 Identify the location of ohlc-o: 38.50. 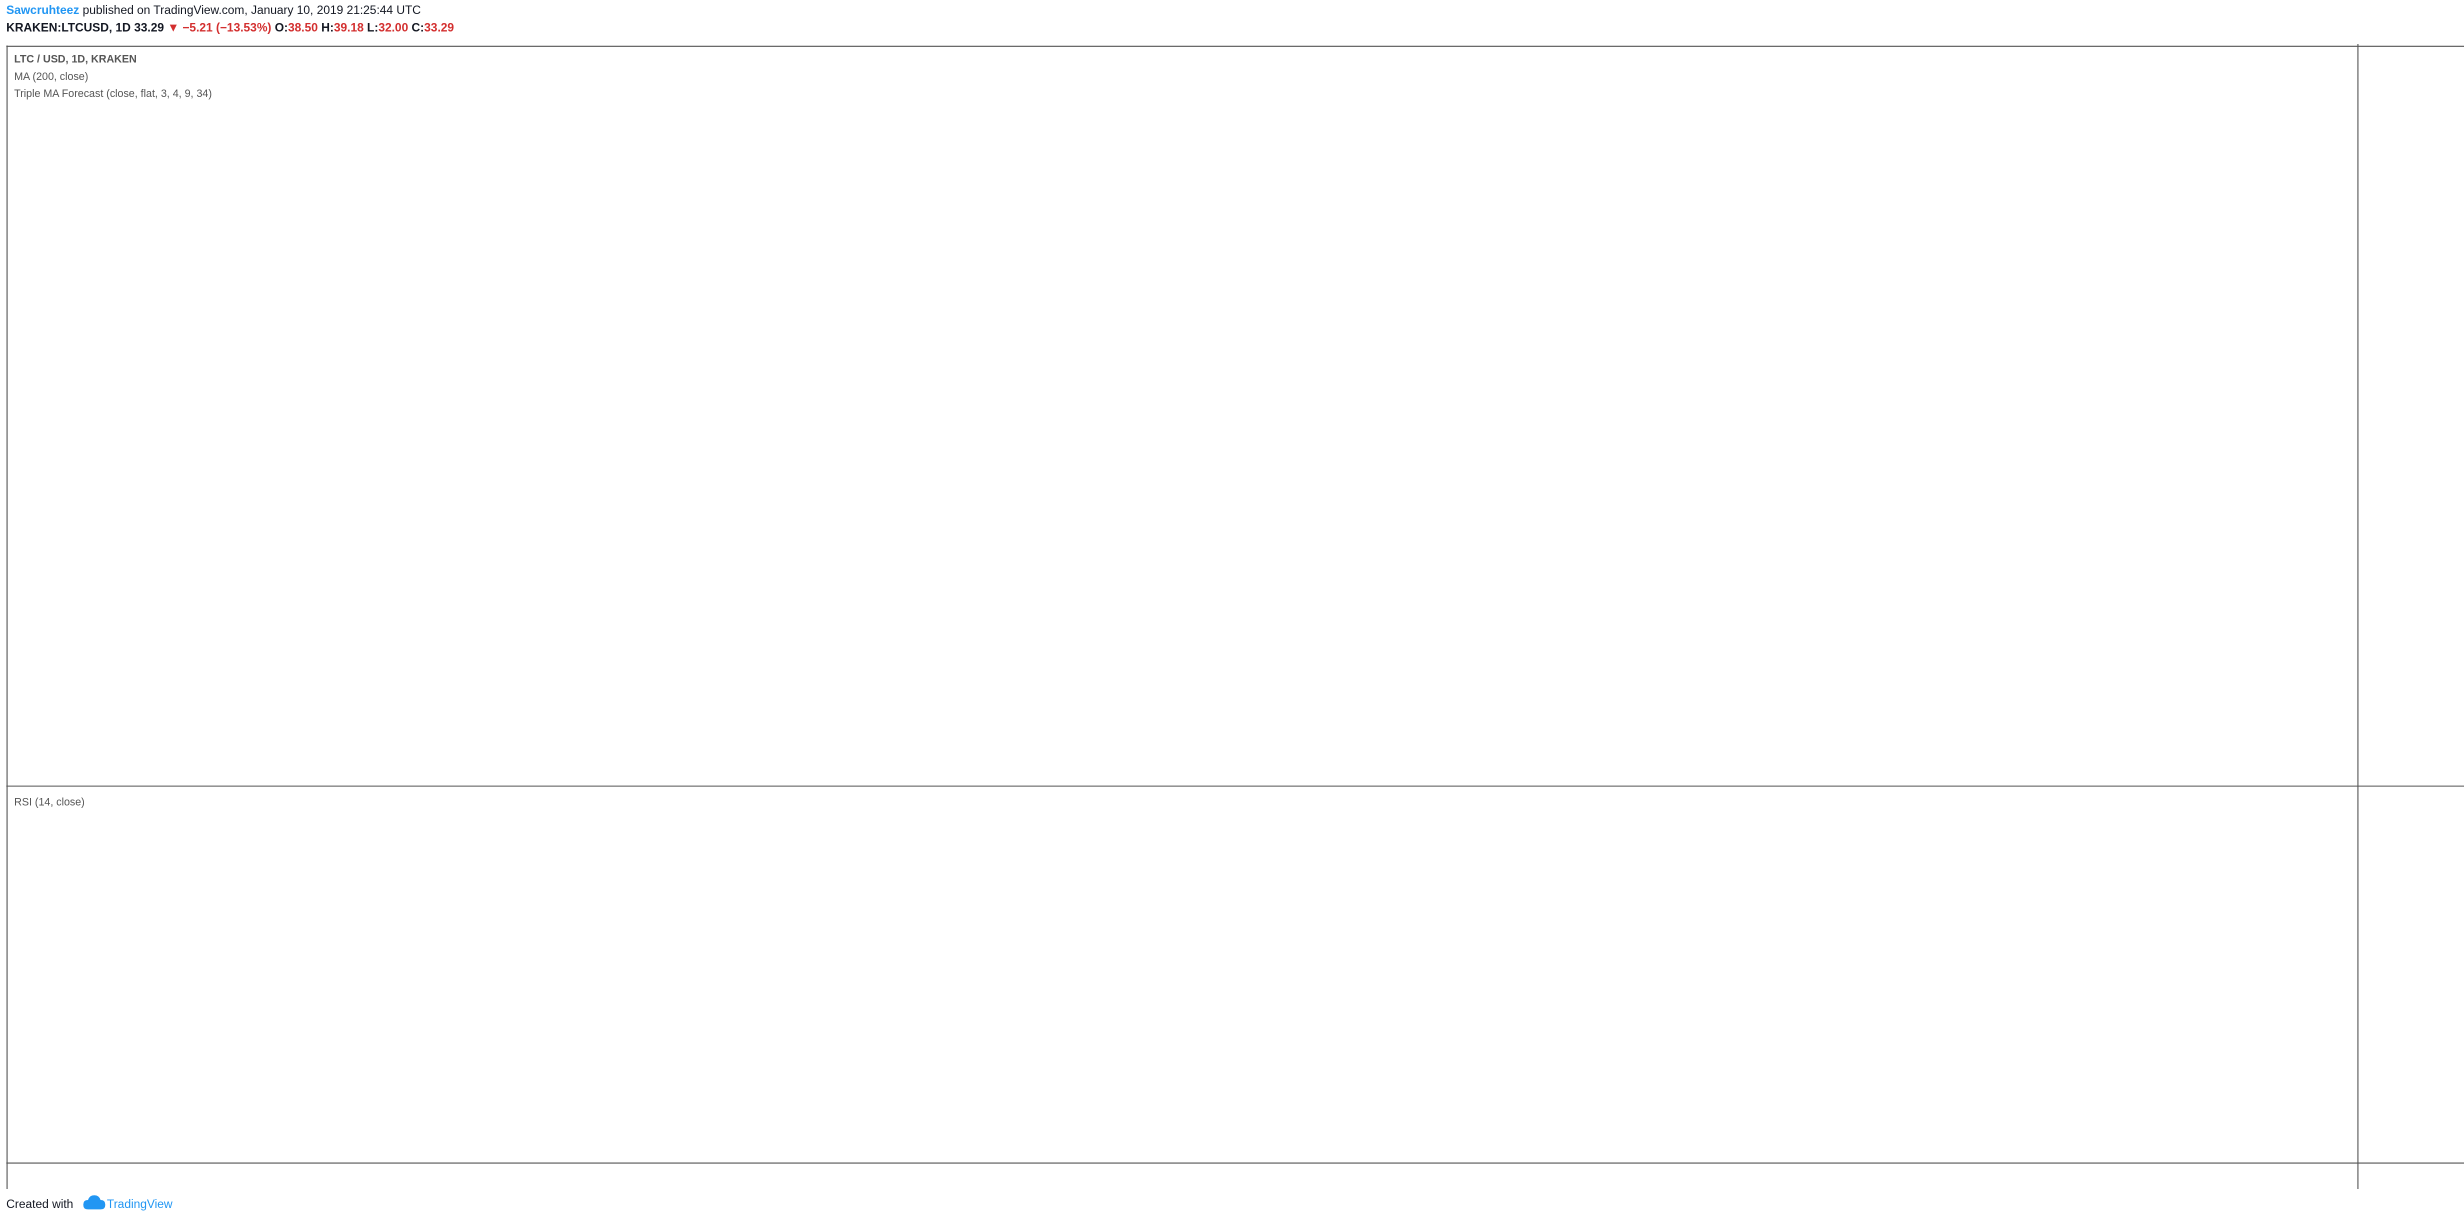
(303, 27).